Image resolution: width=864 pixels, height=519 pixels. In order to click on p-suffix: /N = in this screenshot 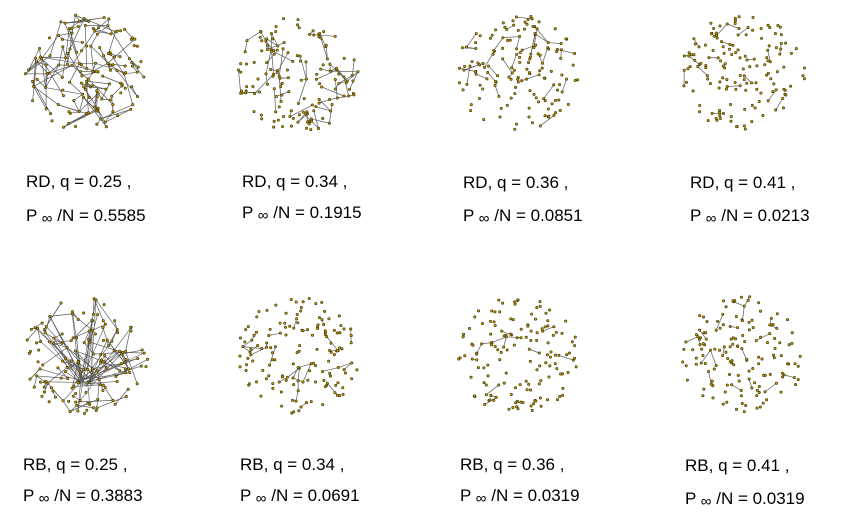, I will do `click(509, 495)`.